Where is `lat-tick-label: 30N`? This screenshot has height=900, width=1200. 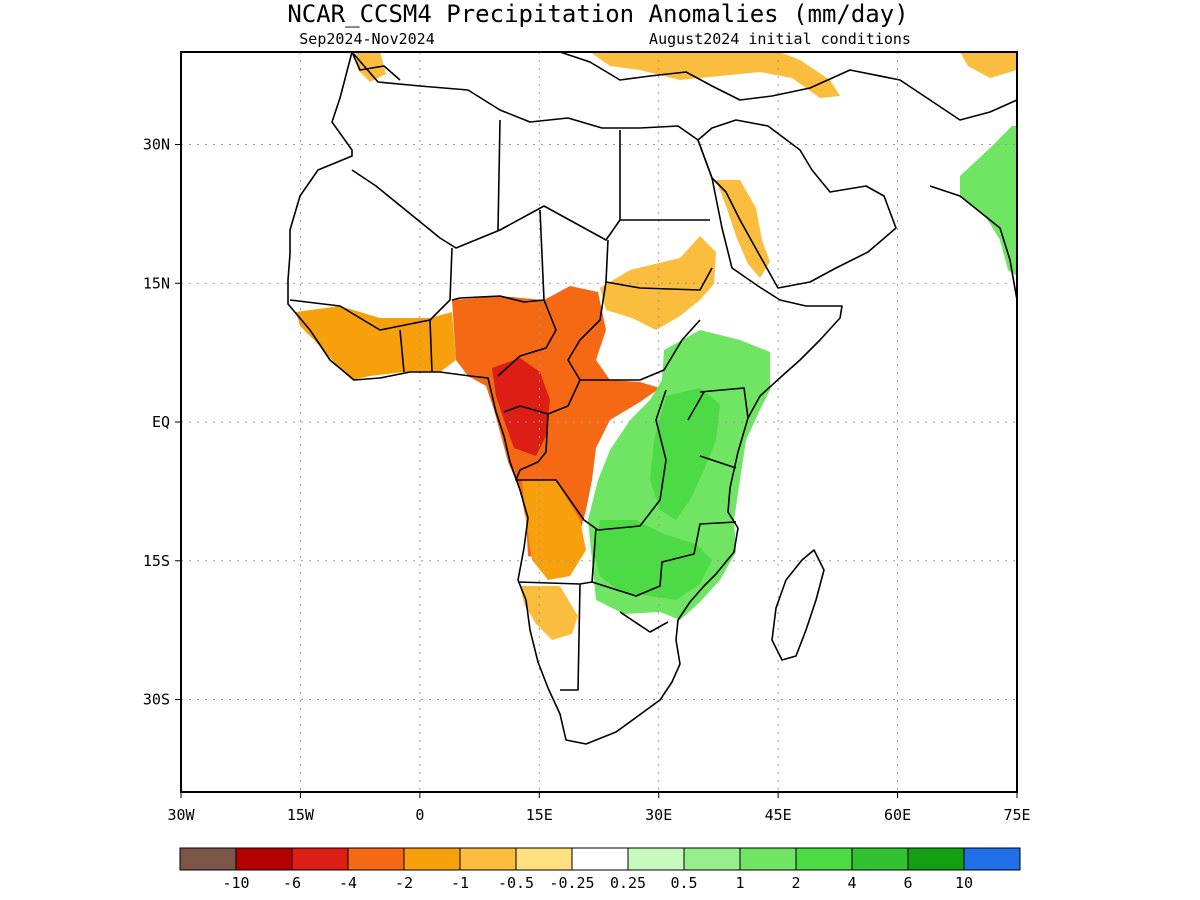 lat-tick-label: 30N is located at coordinates (156, 145).